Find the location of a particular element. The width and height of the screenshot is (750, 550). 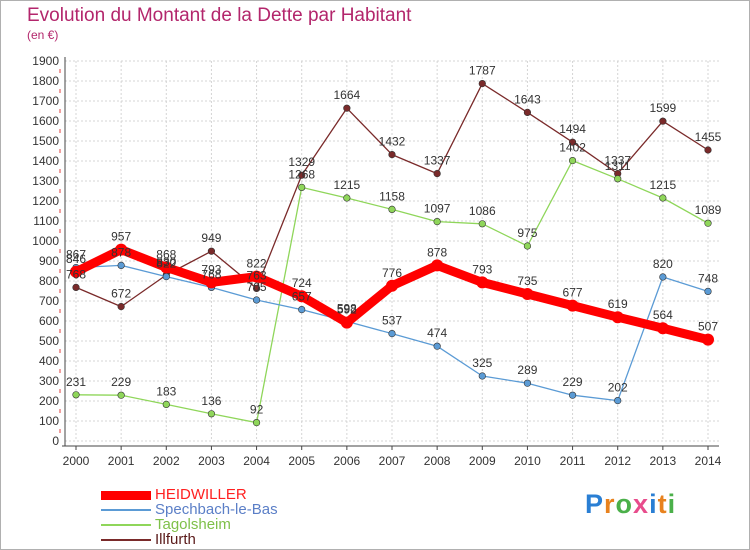

x-tick-label: 2014 is located at coordinates (708, 461).